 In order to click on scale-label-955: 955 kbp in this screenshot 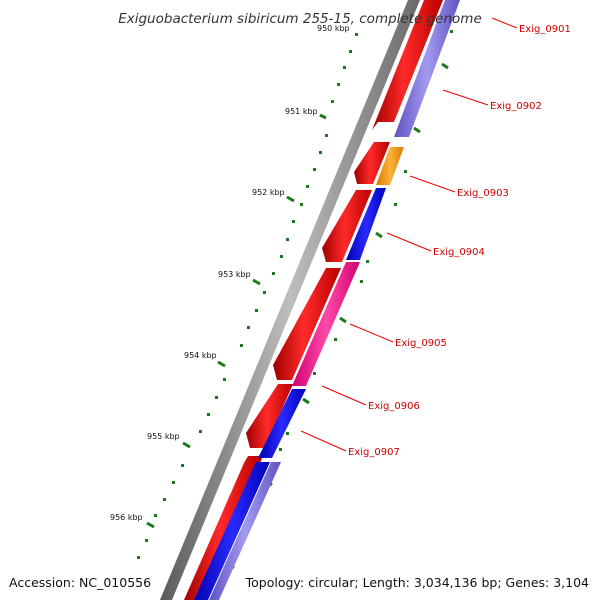, I will do `click(163, 436)`.